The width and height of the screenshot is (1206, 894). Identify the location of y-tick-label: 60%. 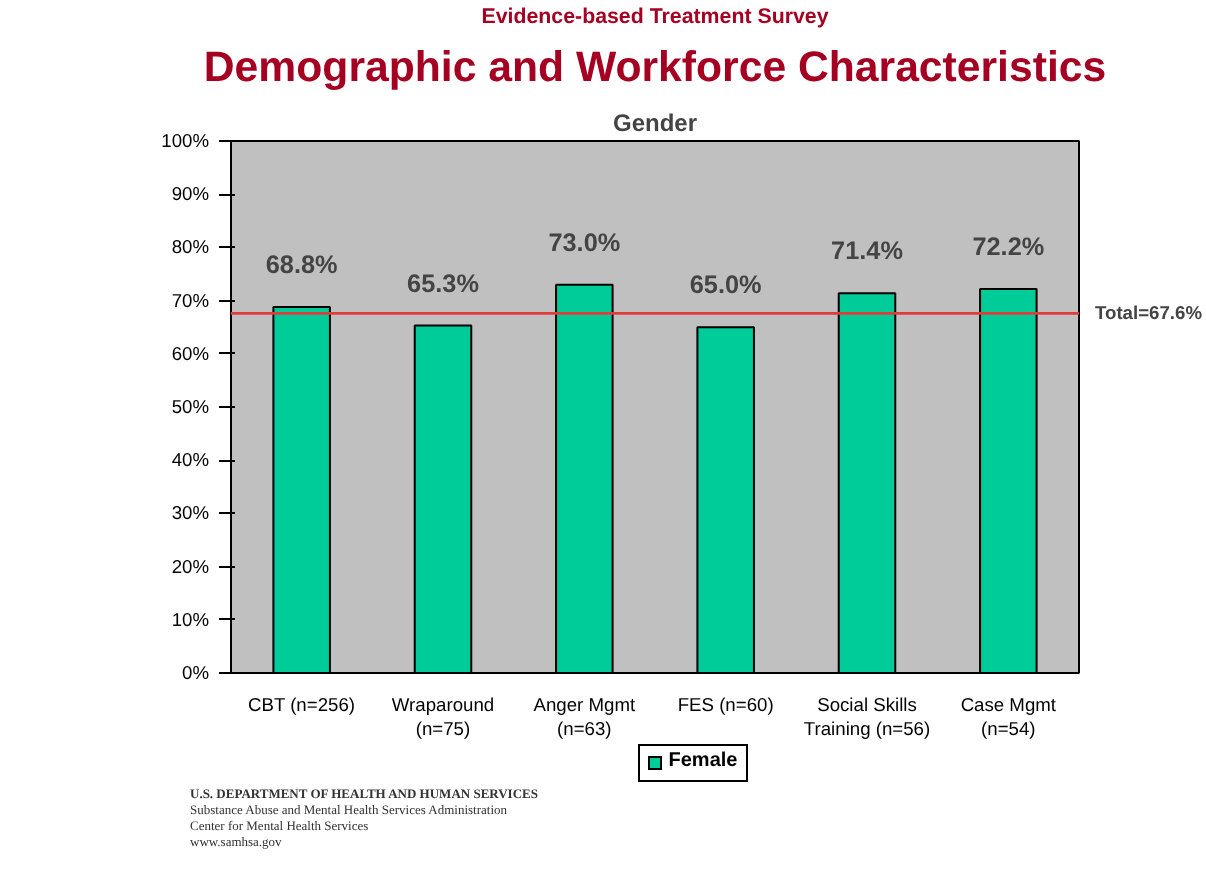
(190, 353).